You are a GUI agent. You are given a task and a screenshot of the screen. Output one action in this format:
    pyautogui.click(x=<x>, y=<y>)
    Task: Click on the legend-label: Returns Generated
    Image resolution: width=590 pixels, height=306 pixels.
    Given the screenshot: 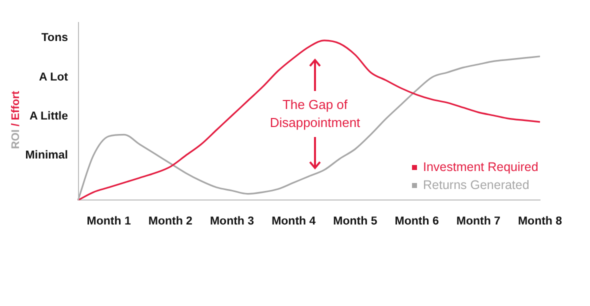 What is the action you would take?
    pyautogui.click(x=476, y=185)
    